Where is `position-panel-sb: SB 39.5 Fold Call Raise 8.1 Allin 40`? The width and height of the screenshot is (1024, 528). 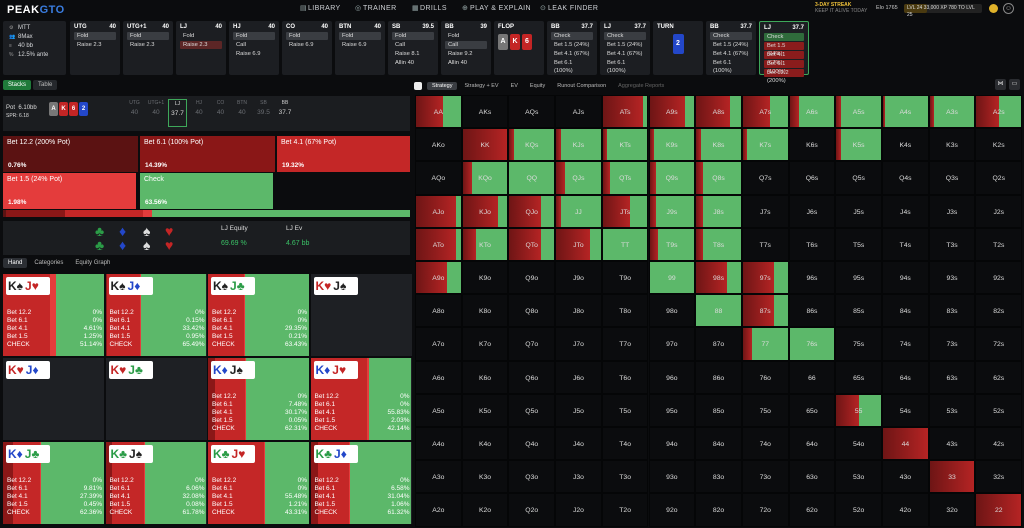 position-panel-sb: SB 39.5 Fold Call Raise 8.1 Allin 40 is located at coordinates (413, 48).